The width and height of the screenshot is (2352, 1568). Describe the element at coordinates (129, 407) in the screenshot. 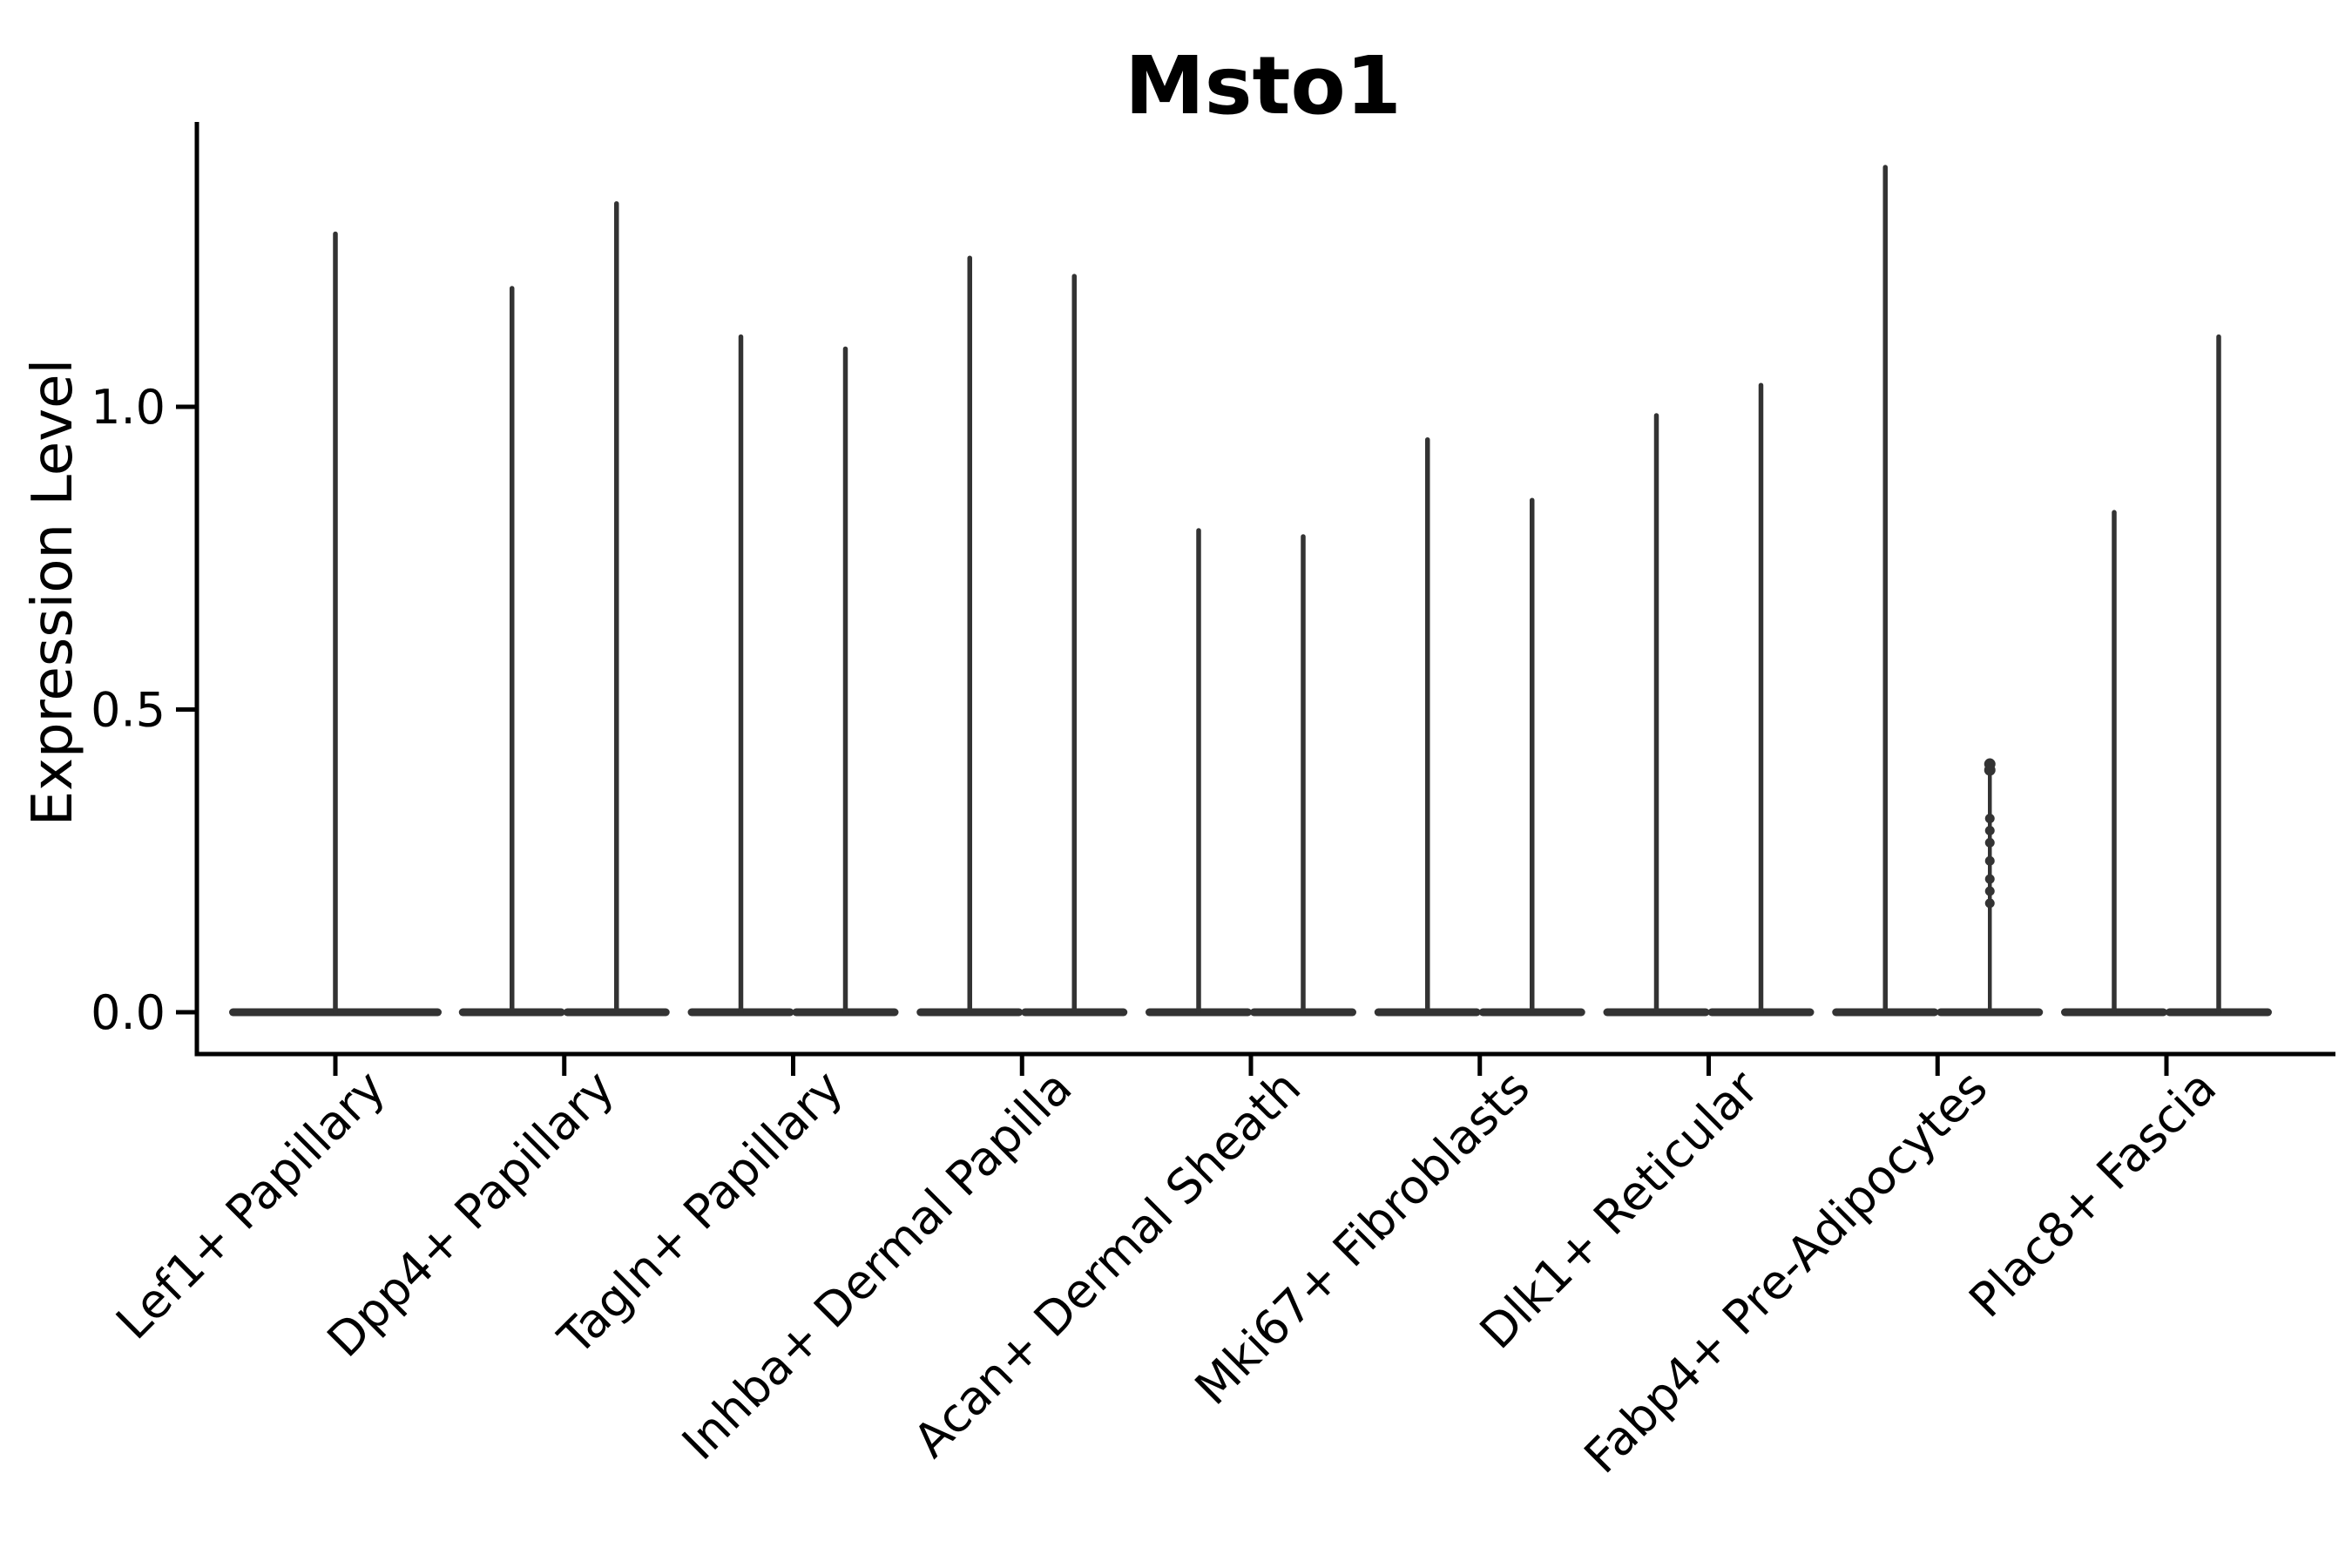

I see `y-tick-label: 1.0` at that location.